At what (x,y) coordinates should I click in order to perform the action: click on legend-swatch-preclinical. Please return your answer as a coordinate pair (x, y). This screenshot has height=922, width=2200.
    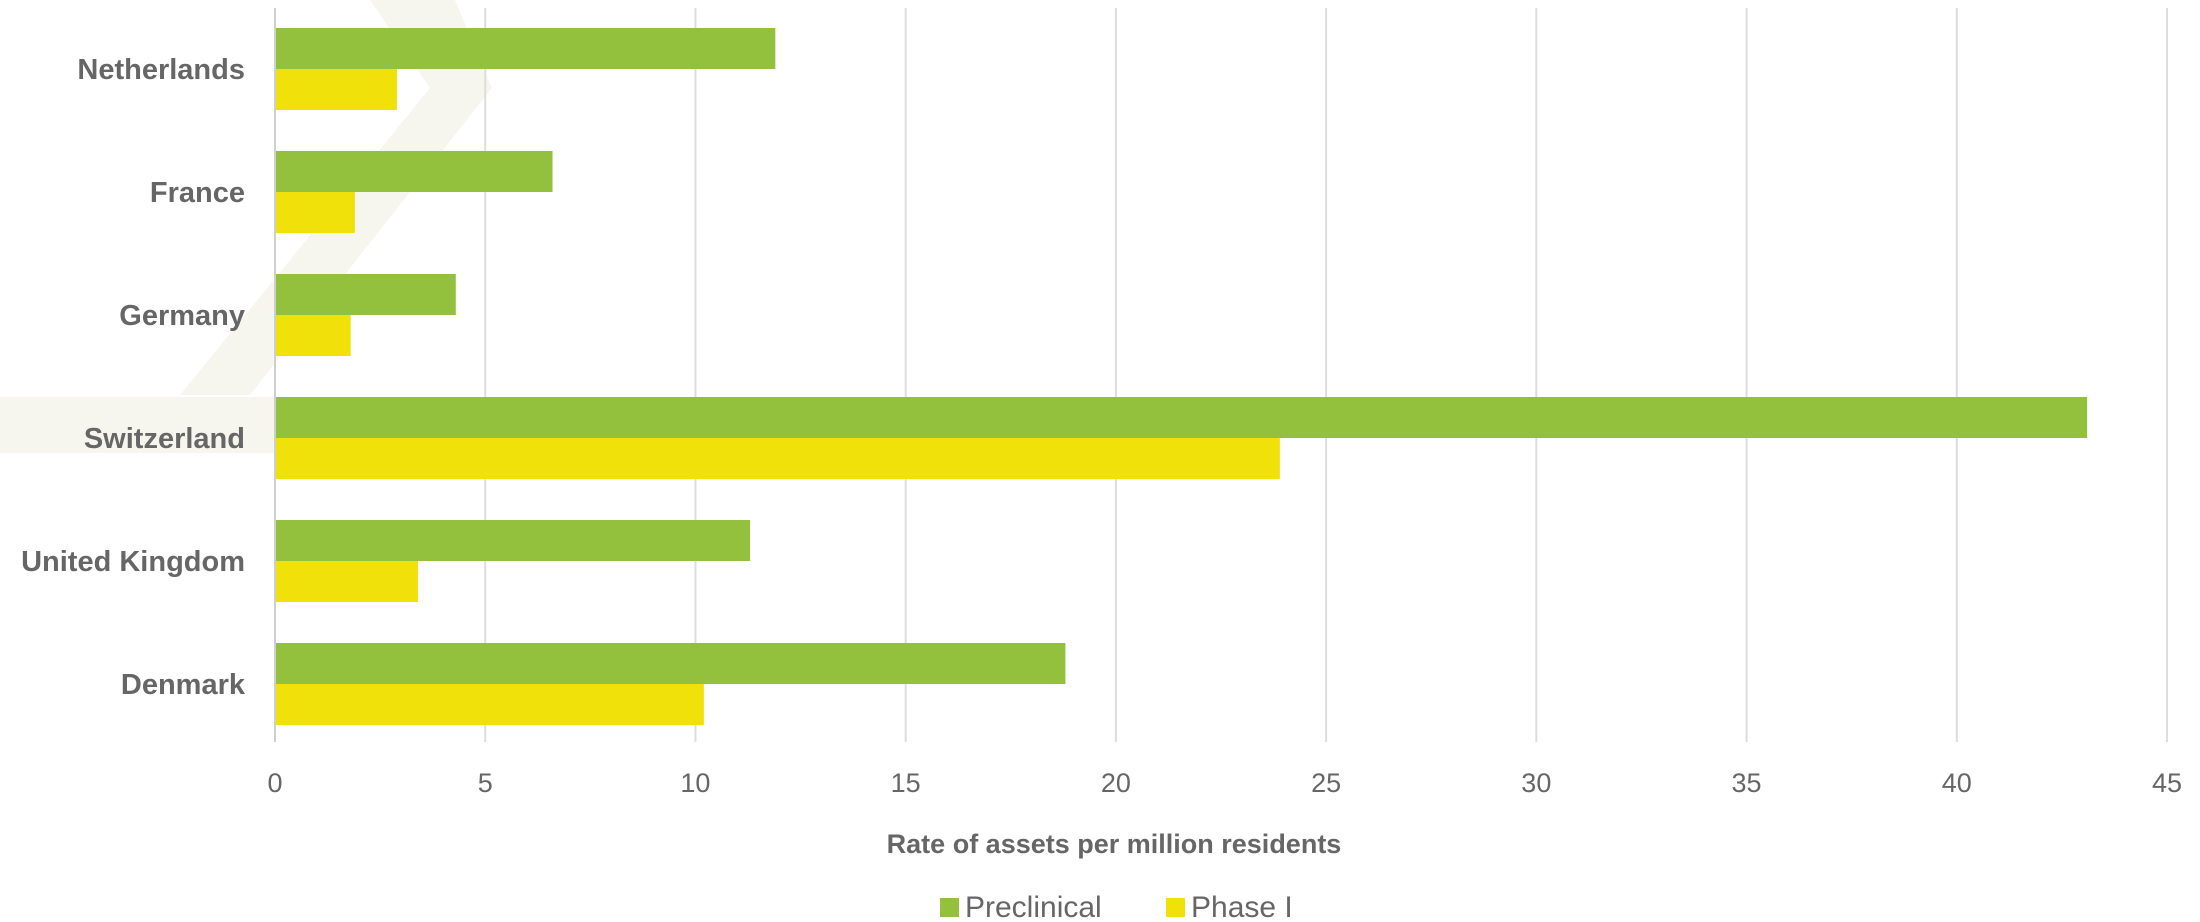
    Looking at the image, I should click on (949, 907).